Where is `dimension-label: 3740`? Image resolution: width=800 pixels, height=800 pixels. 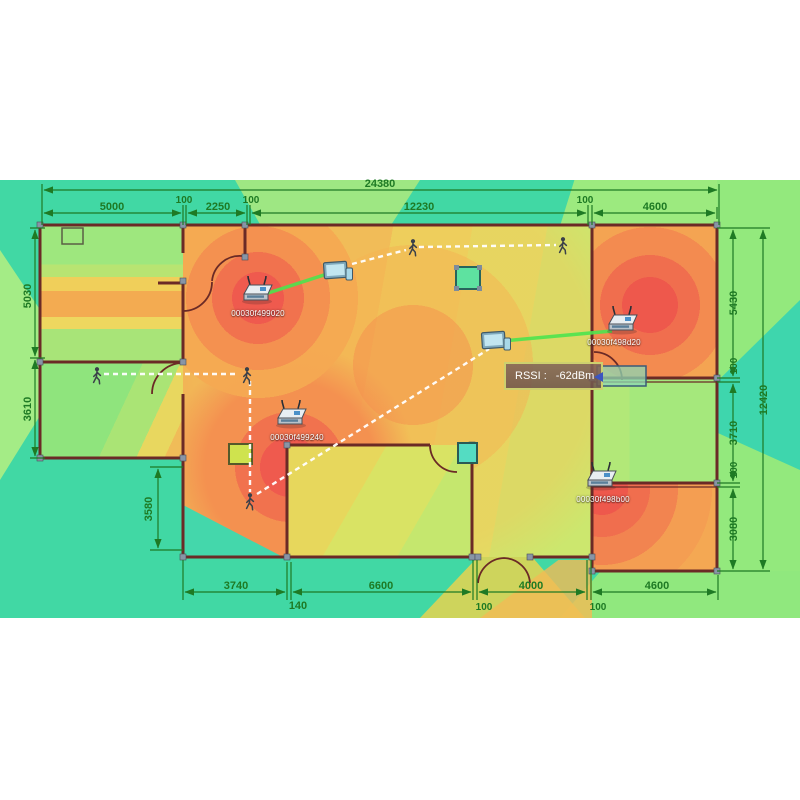 dimension-label: 3740 is located at coordinates (236, 586).